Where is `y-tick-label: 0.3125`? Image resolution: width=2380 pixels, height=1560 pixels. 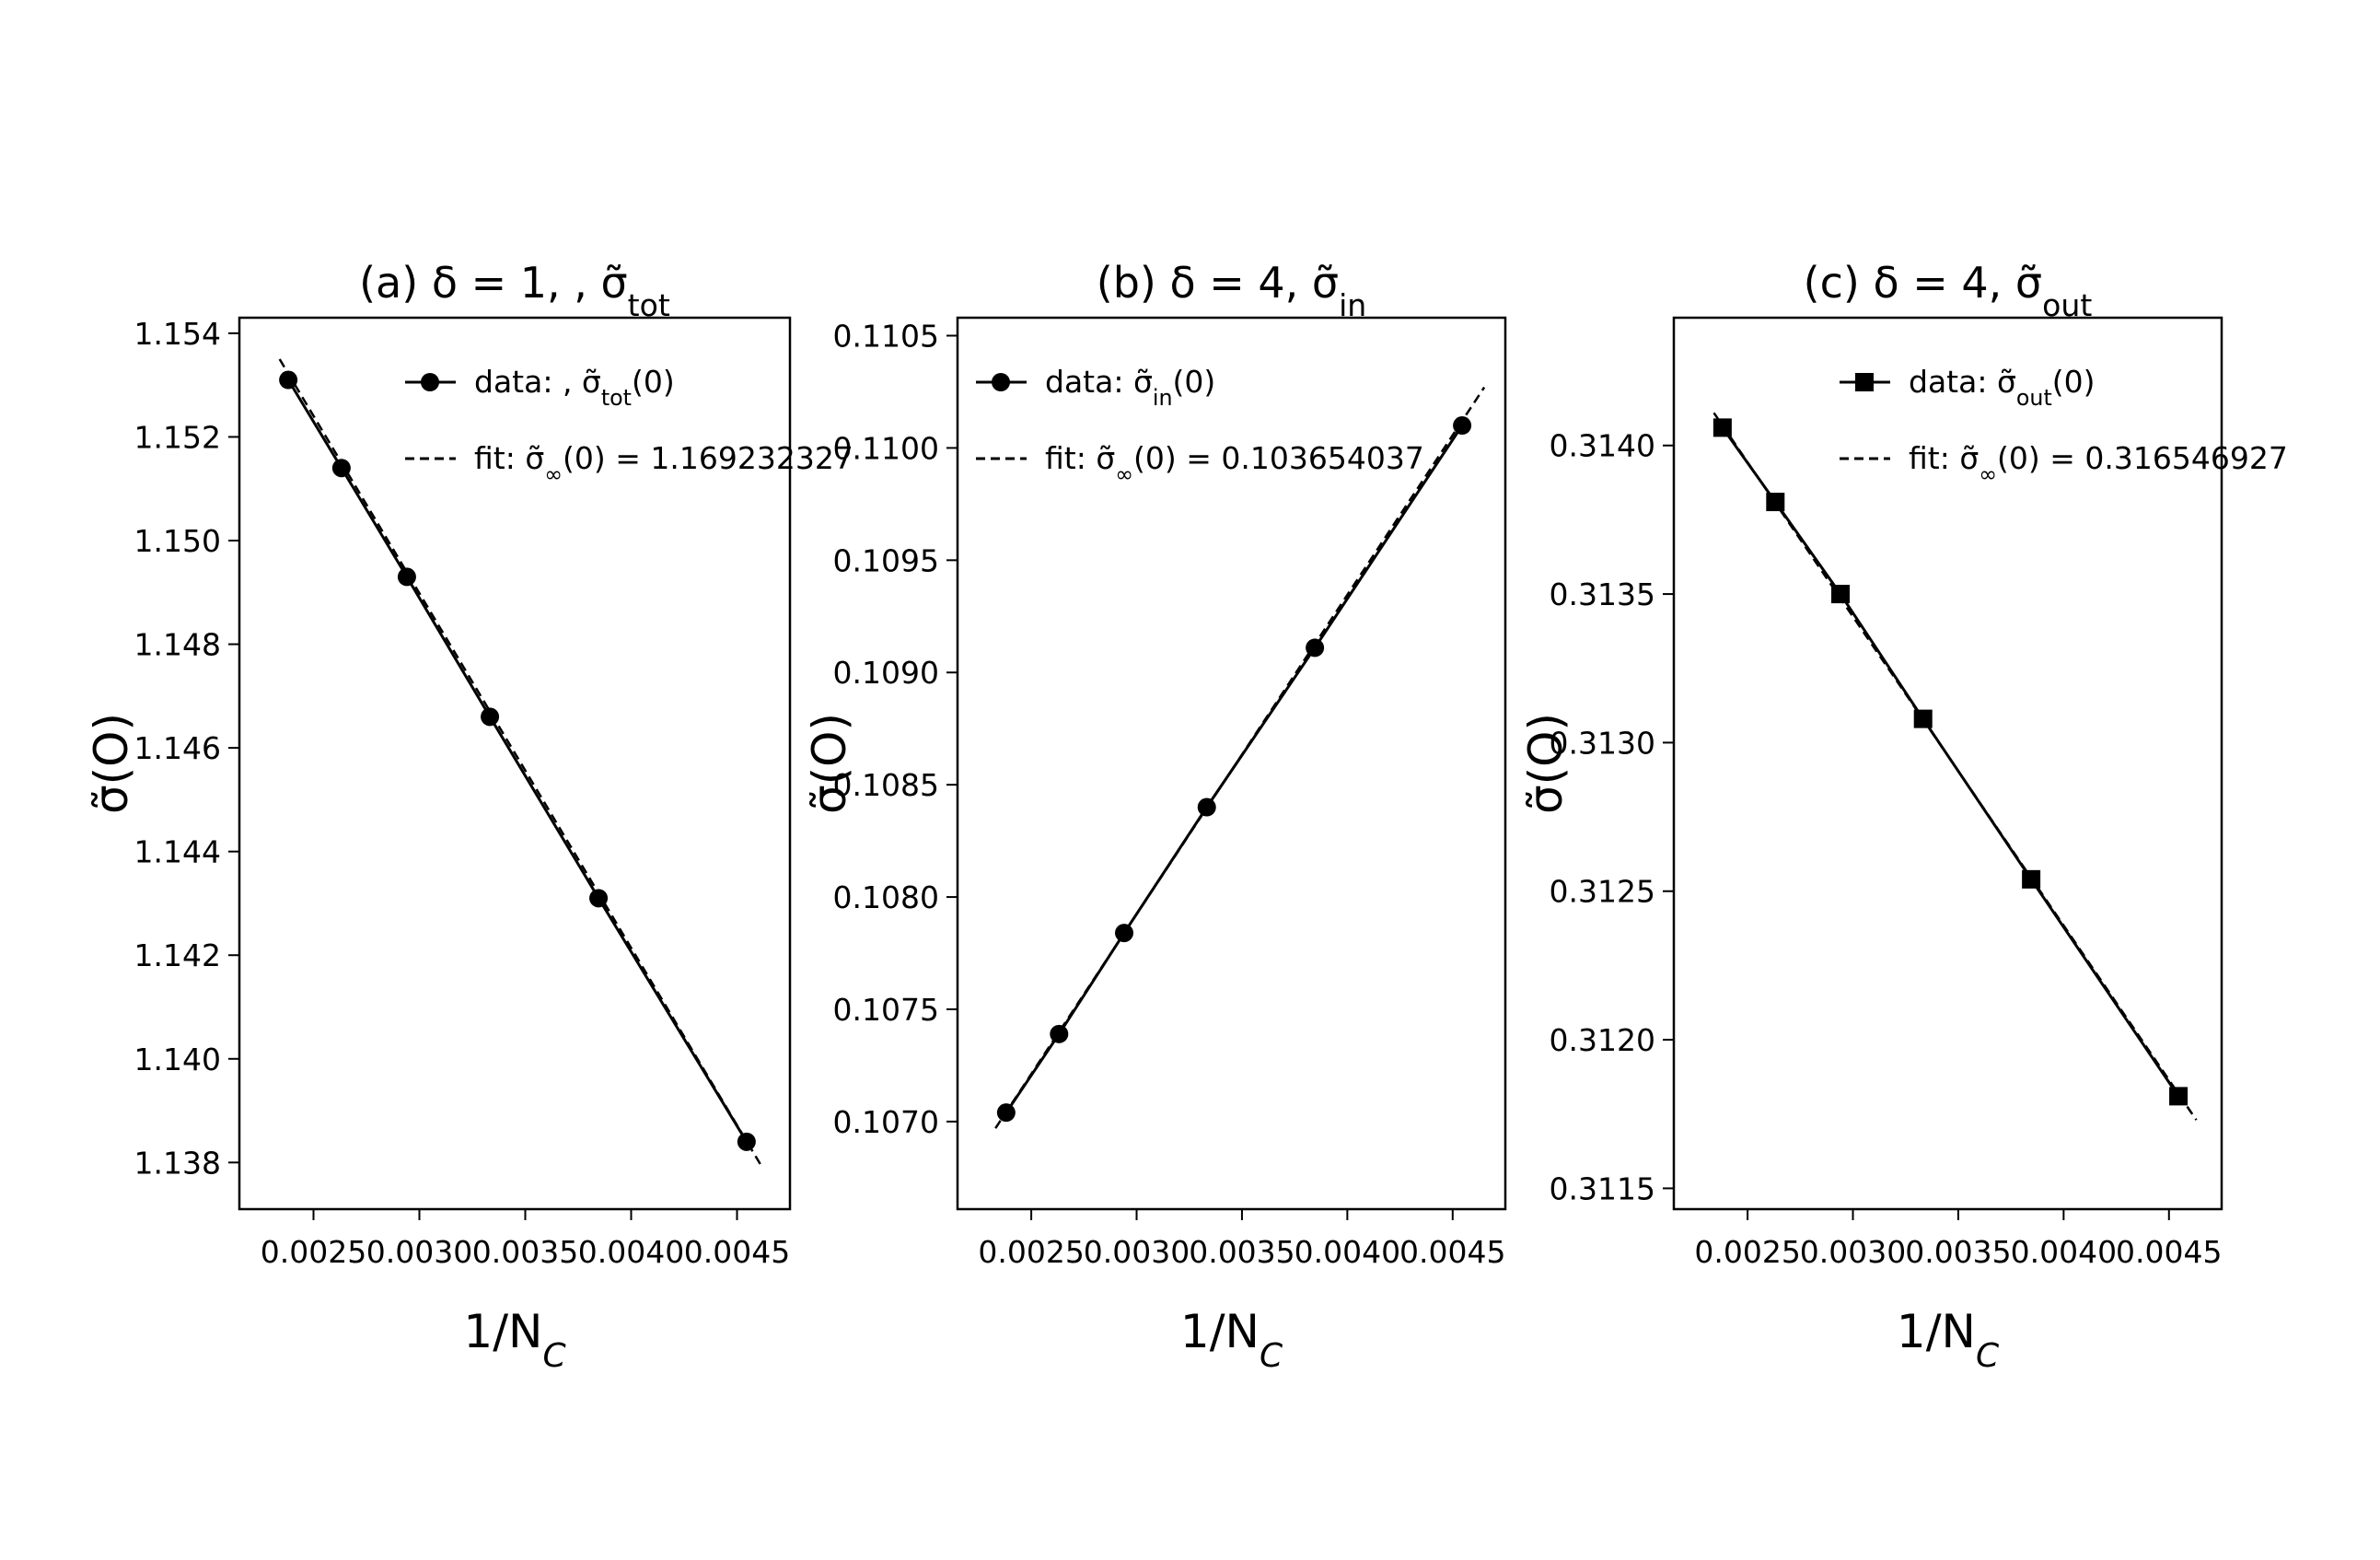 y-tick-label: 0.3125 is located at coordinates (1602, 892).